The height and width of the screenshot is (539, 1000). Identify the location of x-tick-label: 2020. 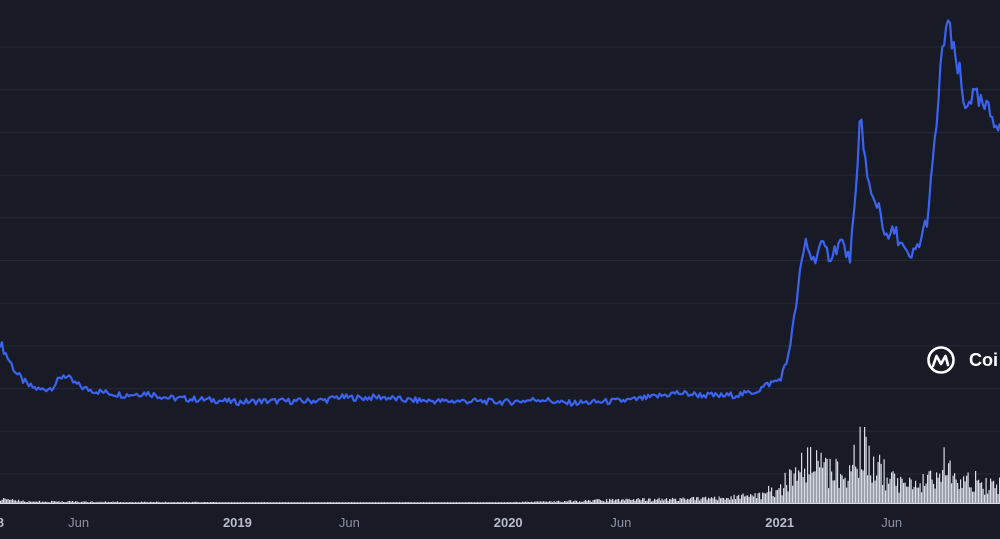
(508, 522).